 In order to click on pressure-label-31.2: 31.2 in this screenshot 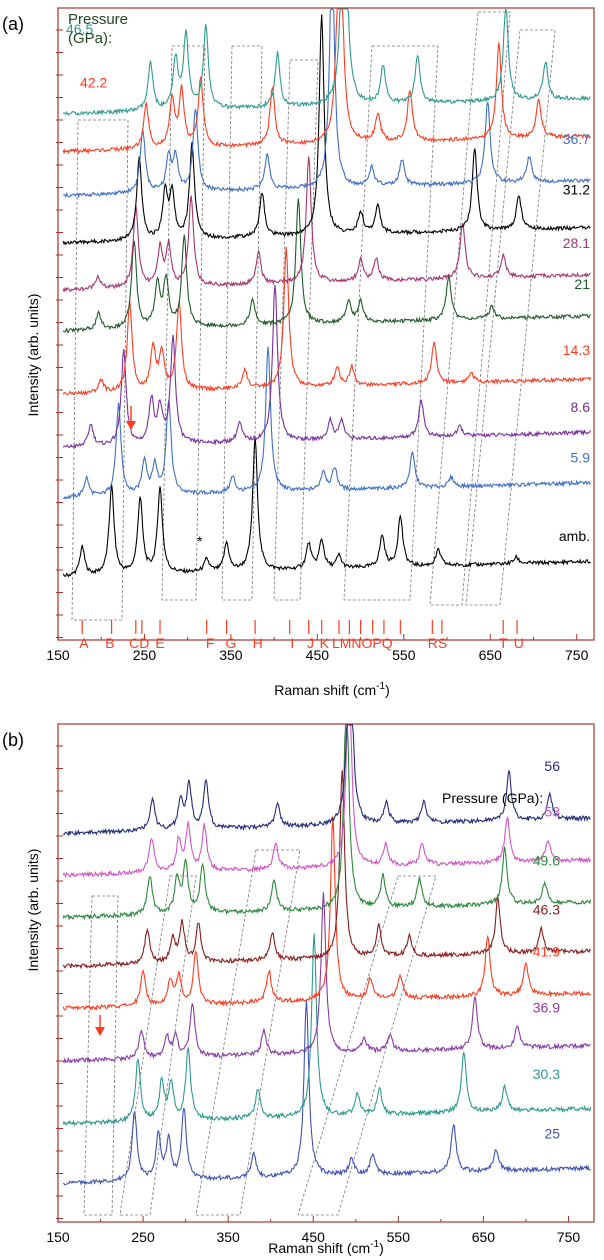, I will do `click(576, 190)`.